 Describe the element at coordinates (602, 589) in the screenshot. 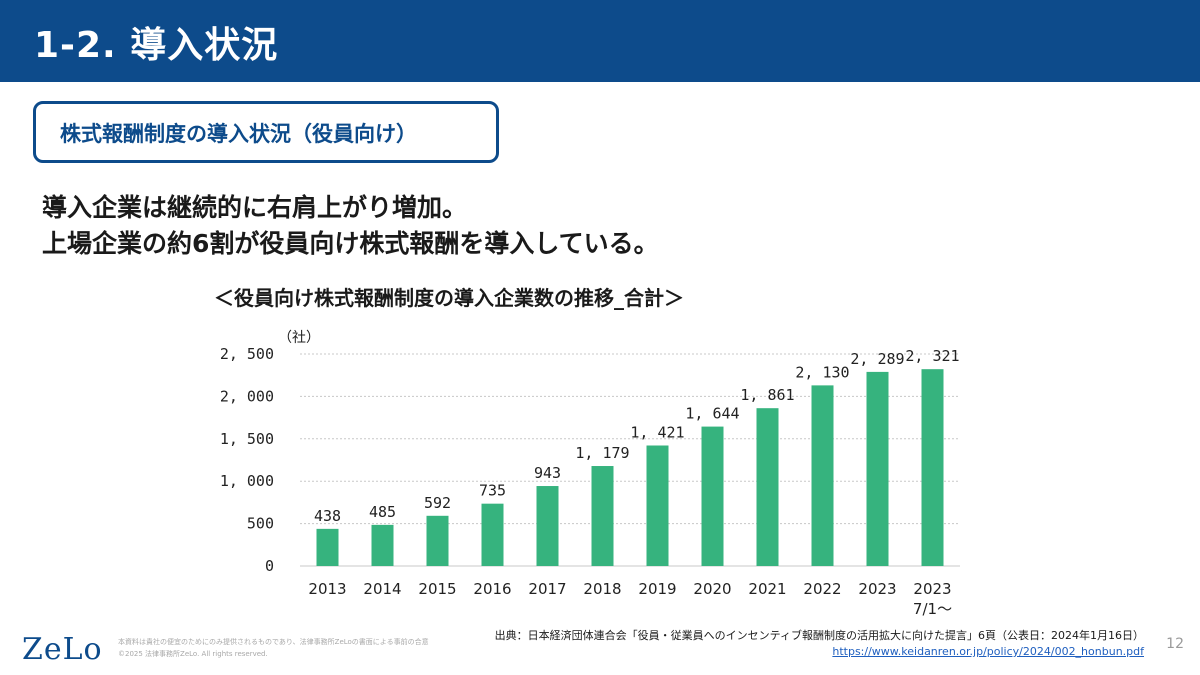

I see `x-tick-label: 2018` at that location.